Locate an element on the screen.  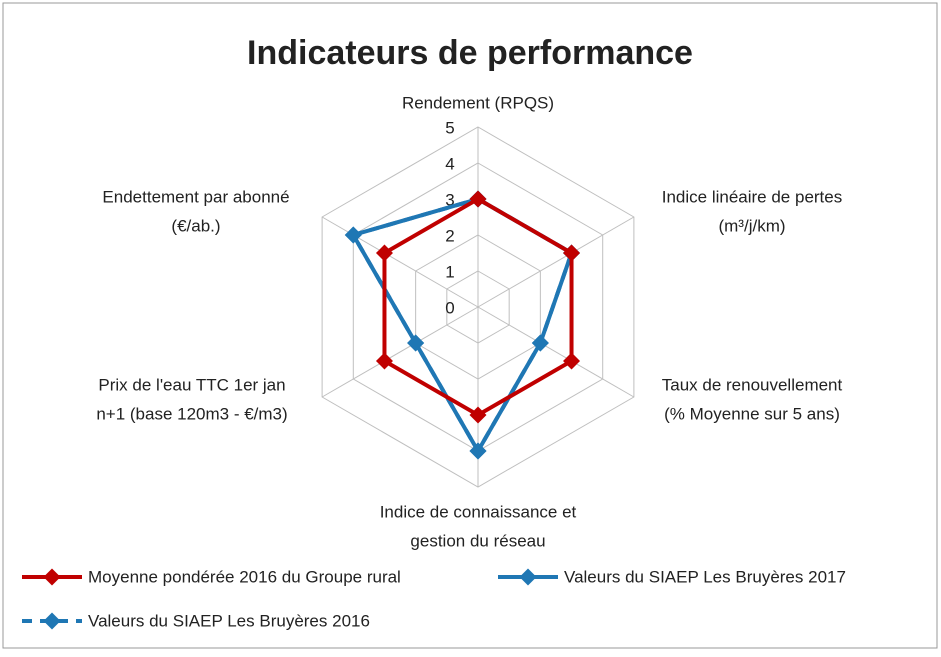
axis-label: Rendement (RPQS) is located at coordinates (478, 102).